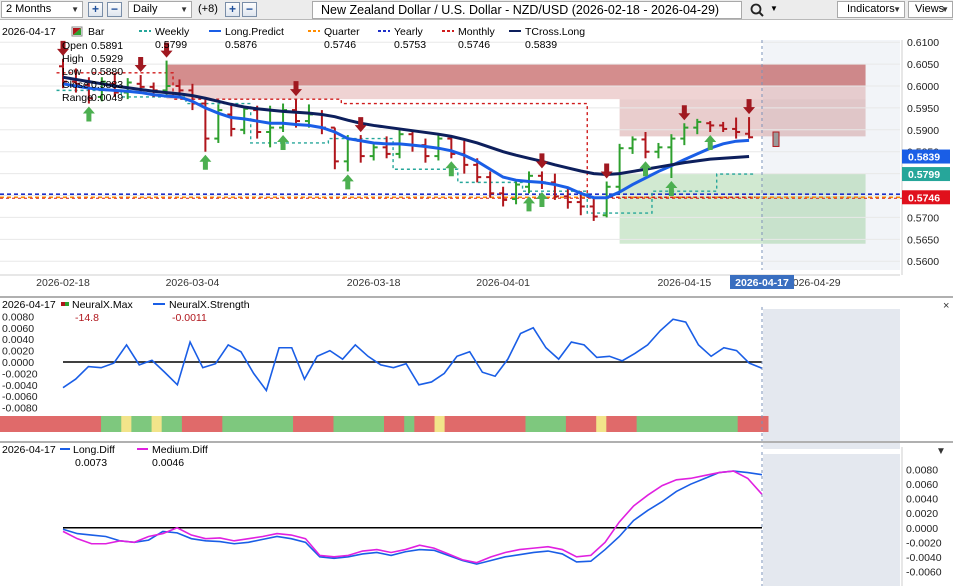 The height and width of the screenshot is (586, 953). I want to click on add-indicator-button: +, so click(232, 9).